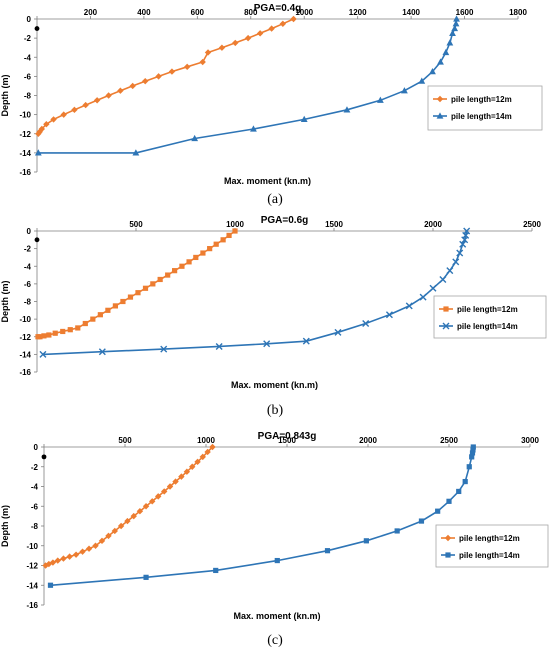  I want to click on y-tick-label: 0, so click(36, 447).